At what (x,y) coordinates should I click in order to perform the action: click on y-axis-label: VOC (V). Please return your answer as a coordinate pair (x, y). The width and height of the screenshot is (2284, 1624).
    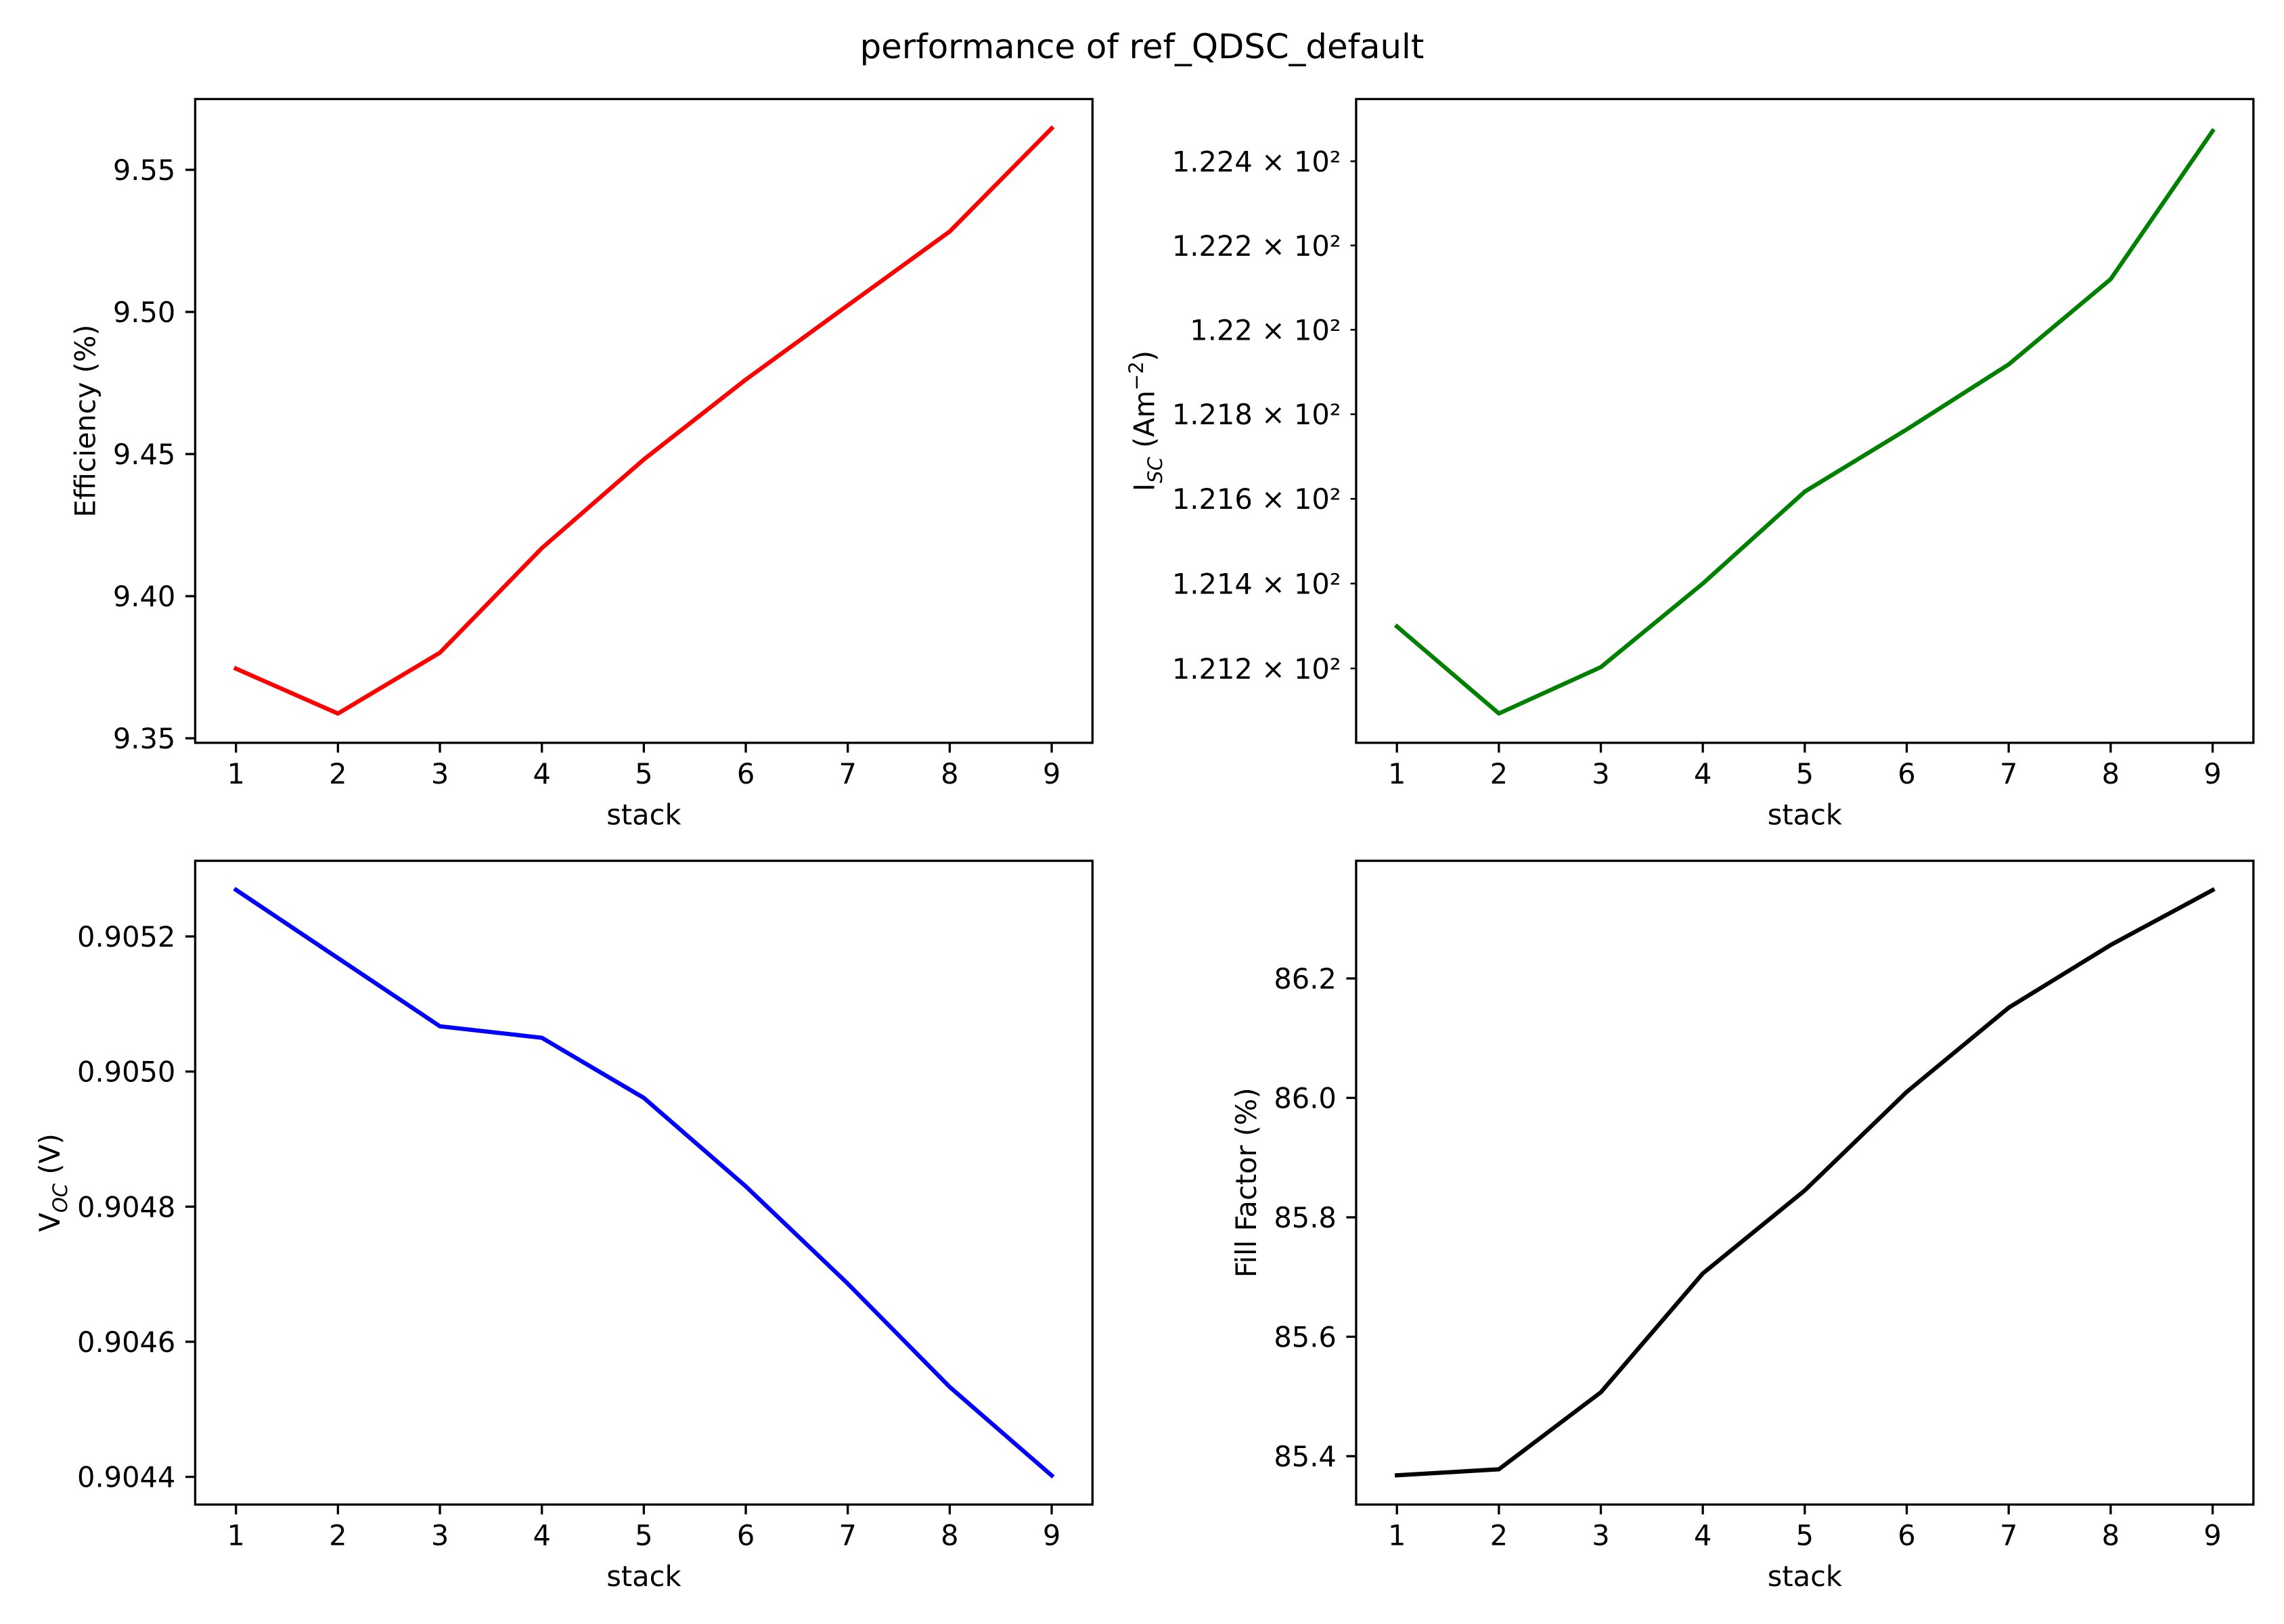
    Looking at the image, I should click on (52, 1182).